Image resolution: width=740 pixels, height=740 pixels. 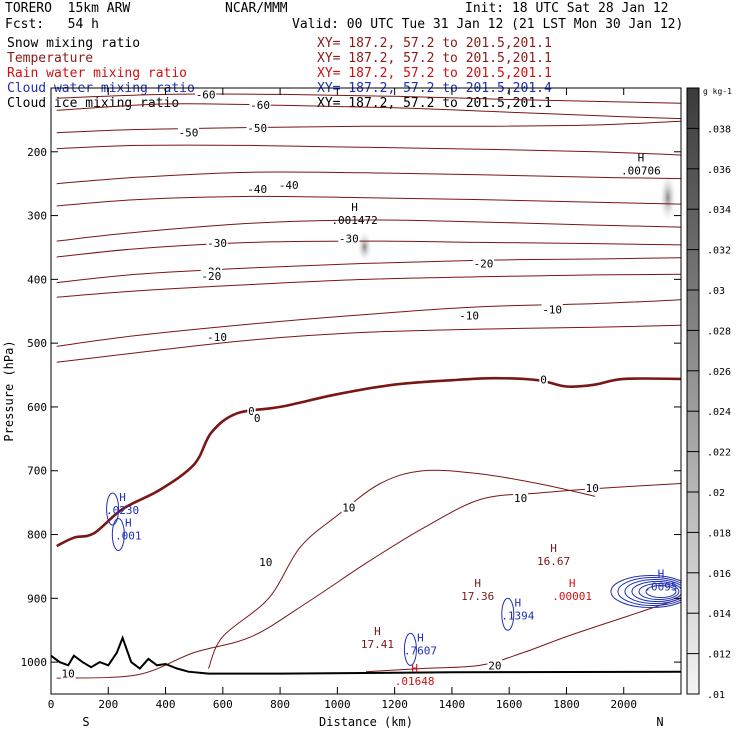 What do you see at coordinates (716, 695) in the screenshot?
I see `colorbar-tick-label: .01` at bounding box center [716, 695].